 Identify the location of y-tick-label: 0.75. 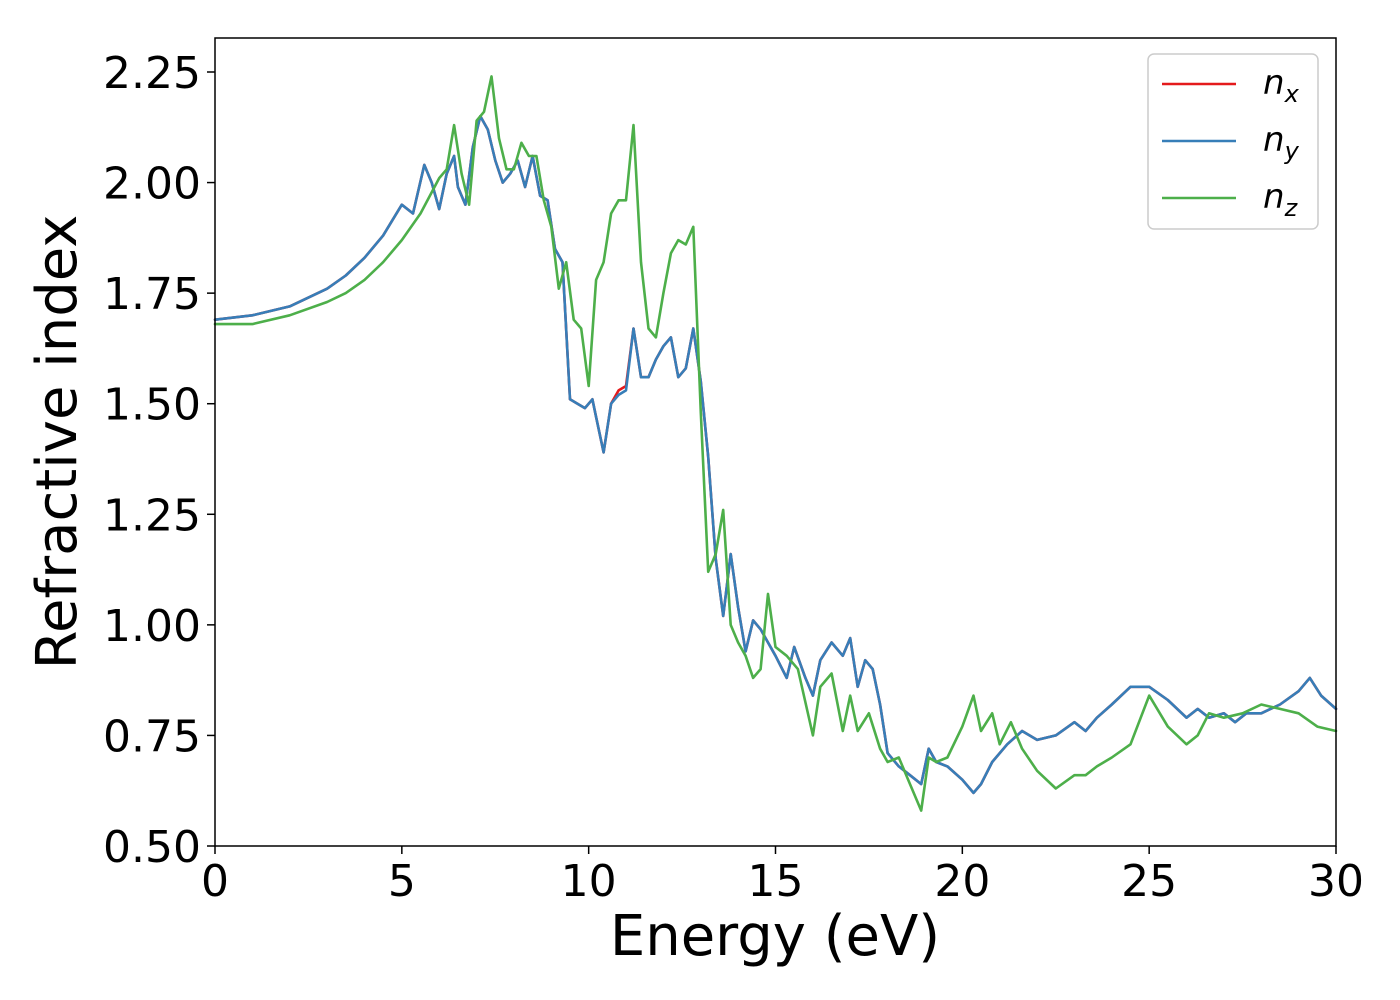
(152, 736).